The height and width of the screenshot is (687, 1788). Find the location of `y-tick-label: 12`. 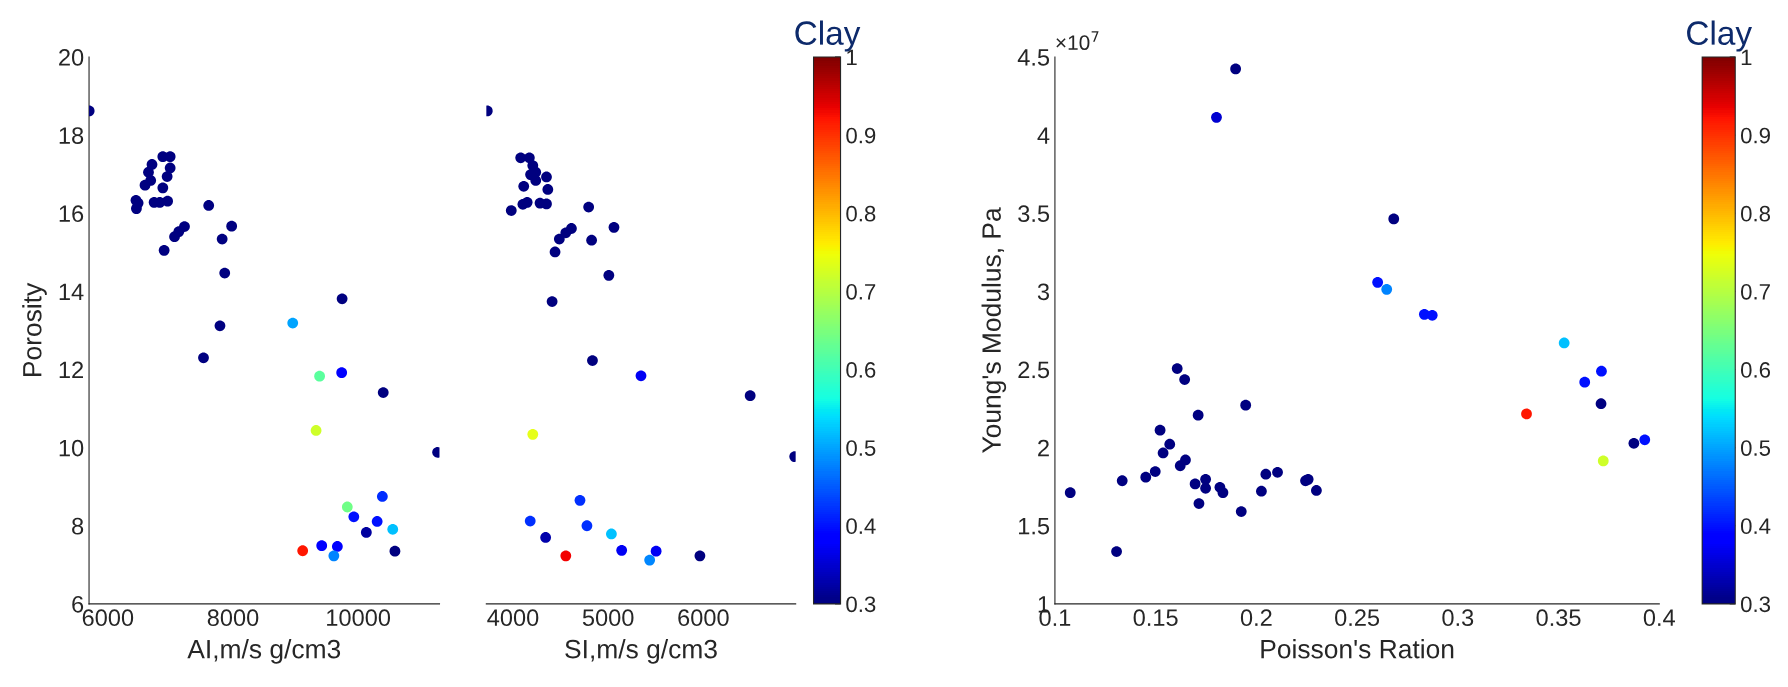

y-tick-label: 12 is located at coordinates (71, 370).